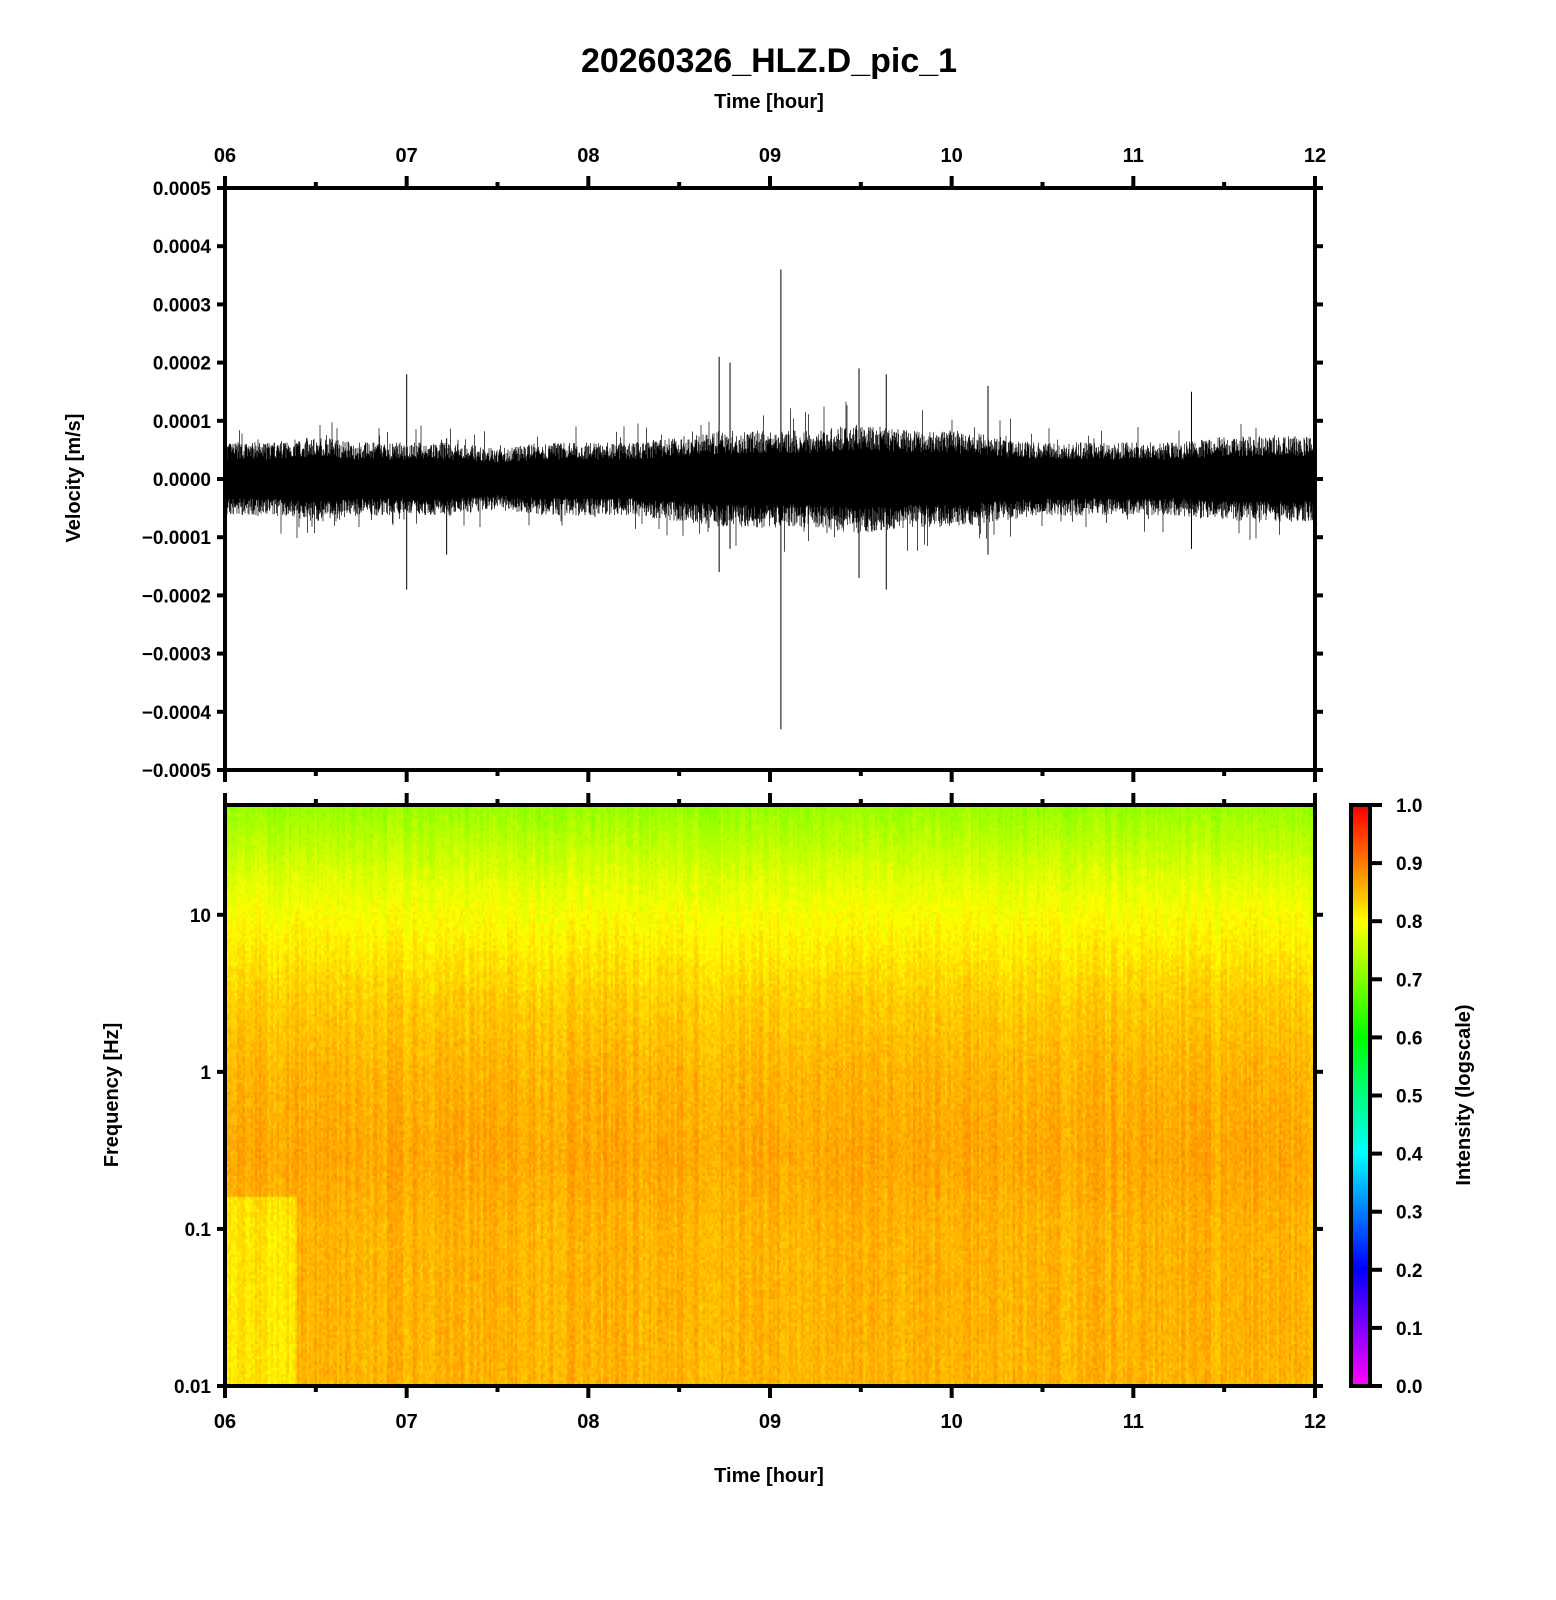 The width and height of the screenshot is (1556, 1600). I want to click on colorbar-gradient, so click(1360, 1095).